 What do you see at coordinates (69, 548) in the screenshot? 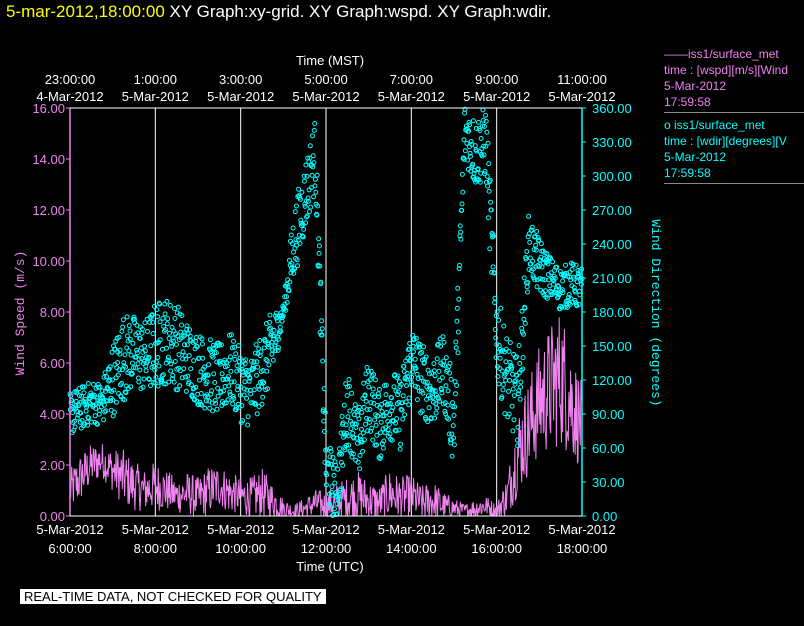
I see `bottom-tick-time: 6:00:00` at bounding box center [69, 548].